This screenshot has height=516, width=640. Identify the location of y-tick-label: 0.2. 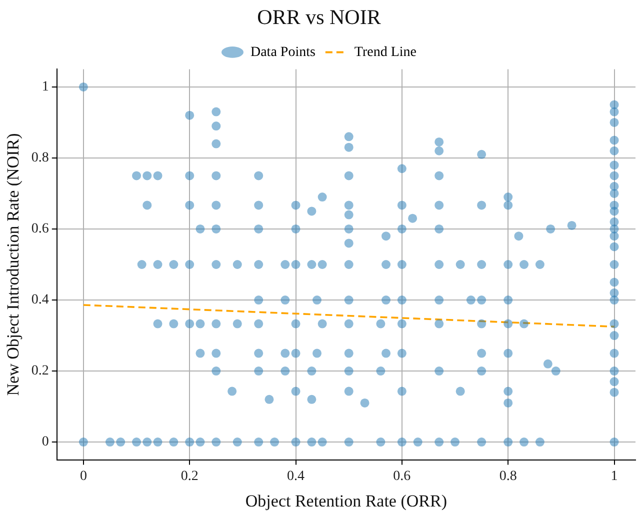
(40, 371).